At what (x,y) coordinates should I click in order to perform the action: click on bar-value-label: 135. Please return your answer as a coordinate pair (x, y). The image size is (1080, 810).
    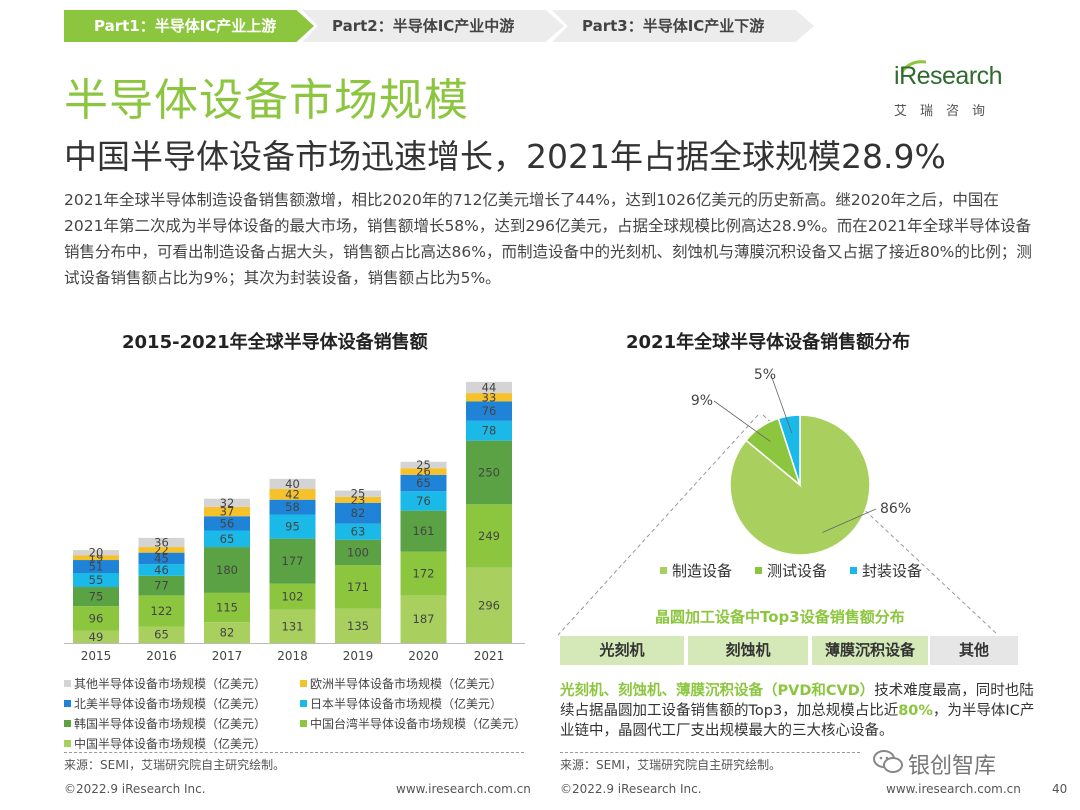
    Looking at the image, I should click on (358, 626).